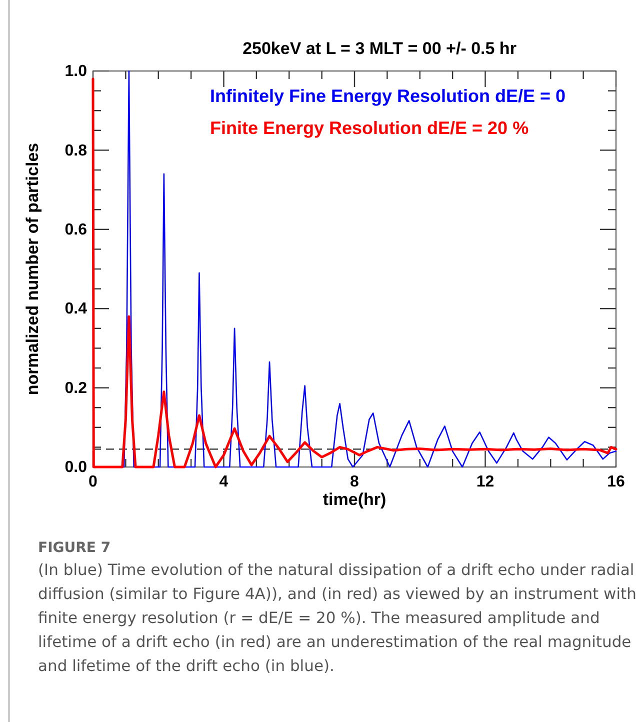 The image size is (640, 722). Describe the element at coordinates (76, 151) in the screenshot. I see `y-tick-label: 0.8` at that location.